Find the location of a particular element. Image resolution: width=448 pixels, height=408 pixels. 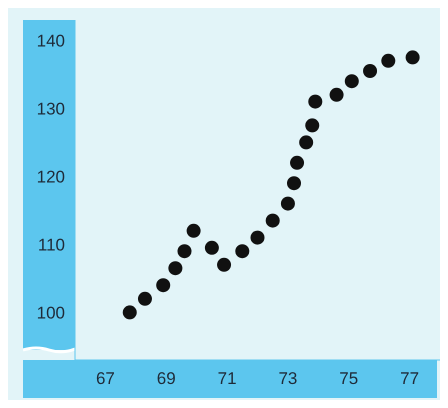

y-tick-label: 130 is located at coordinates (50, 108).